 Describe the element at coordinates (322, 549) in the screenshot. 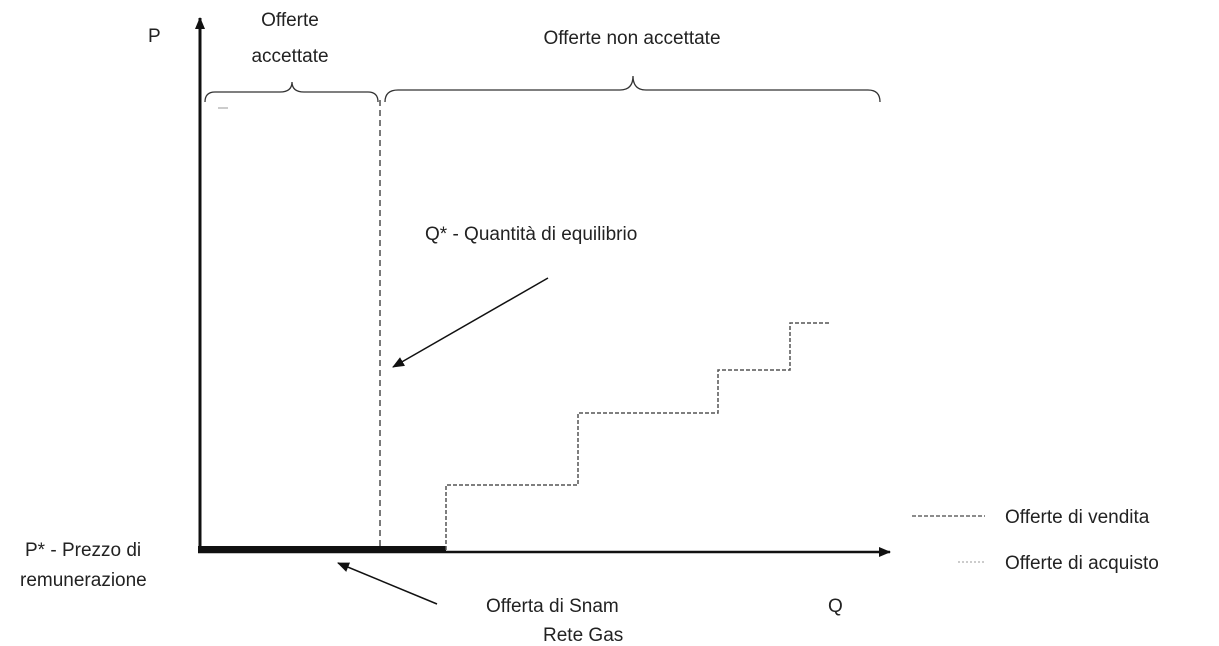

I see `snam-offer-bar` at that location.